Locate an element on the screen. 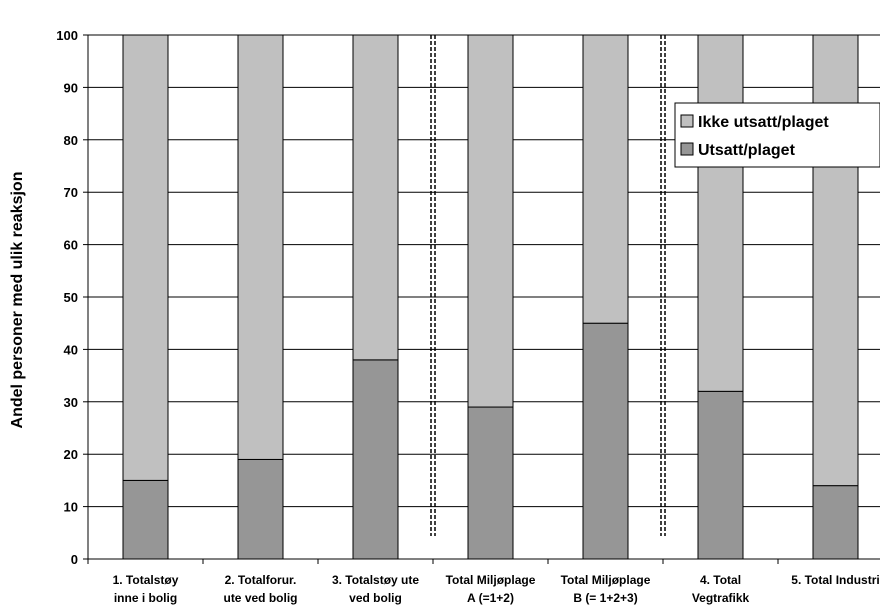  legend: Ikke utsatt/plaget Utsatt/plaget is located at coordinates (777, 135).